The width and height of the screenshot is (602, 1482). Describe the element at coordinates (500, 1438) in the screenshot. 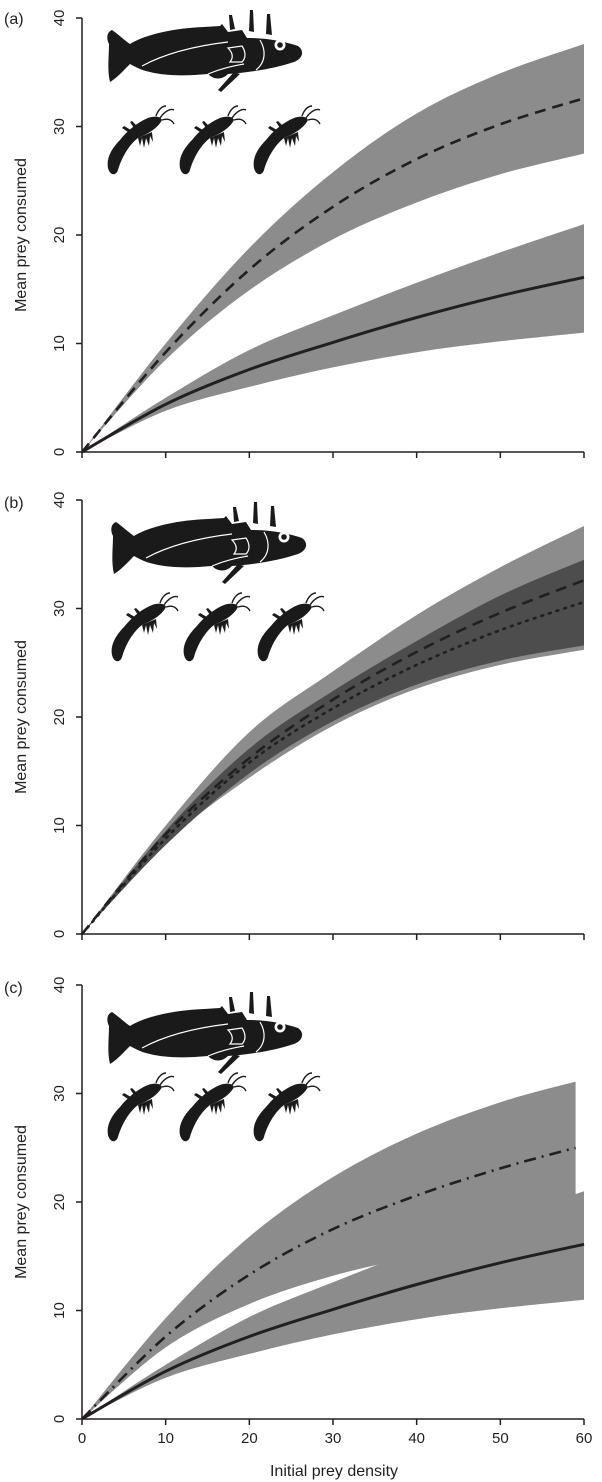

I see `x-tick-label: 50` at that location.